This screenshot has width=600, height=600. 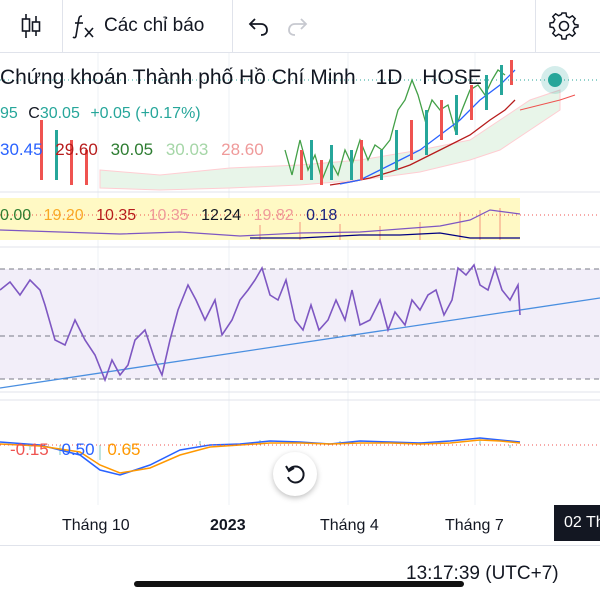 I want to click on reset-icon, so click(x=295, y=474).